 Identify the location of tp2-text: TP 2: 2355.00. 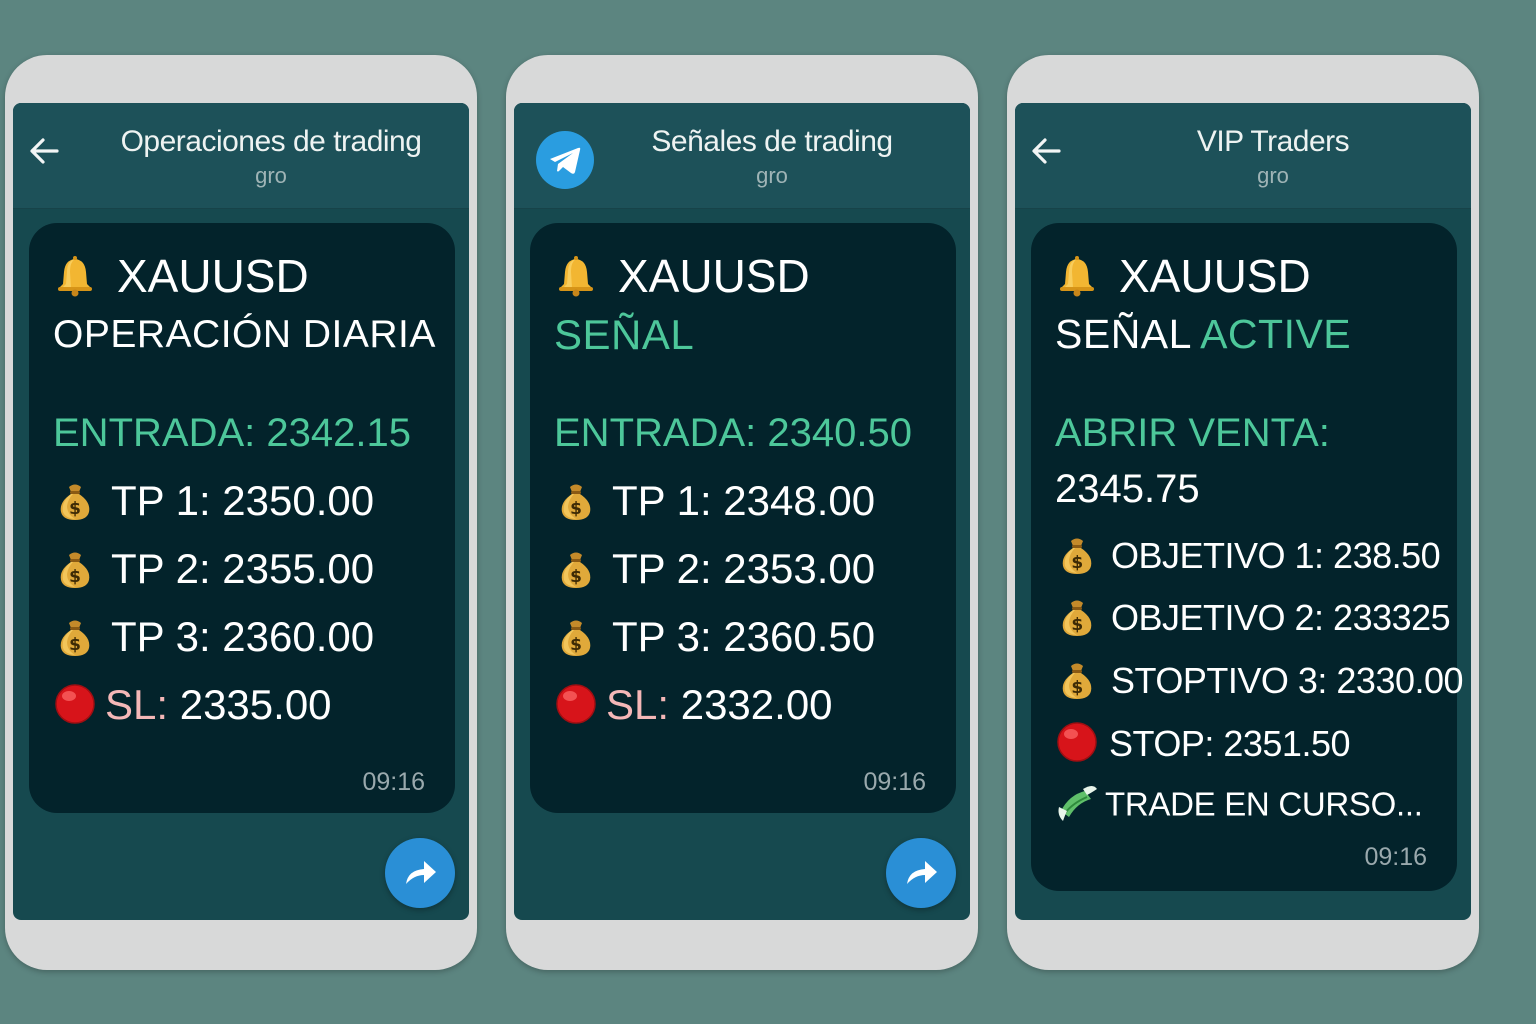
(243, 568).